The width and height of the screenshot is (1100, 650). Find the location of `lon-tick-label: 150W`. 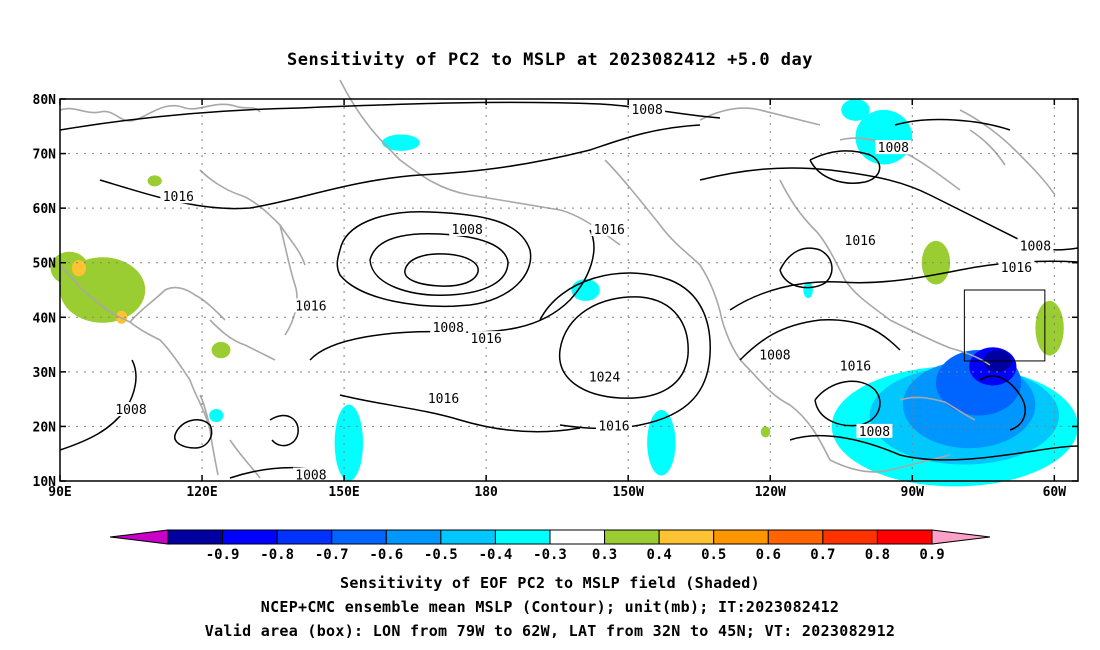

lon-tick-label: 150W is located at coordinates (628, 492).